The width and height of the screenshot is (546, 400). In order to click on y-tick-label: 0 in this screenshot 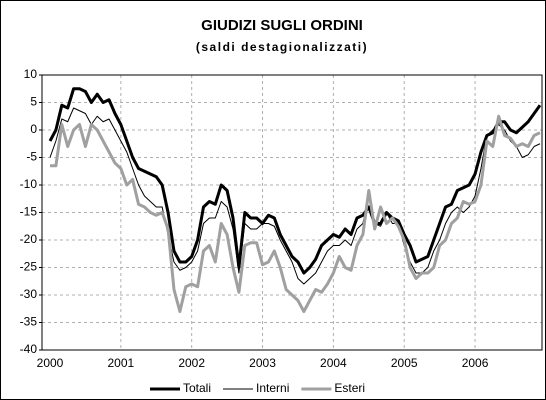, I will do `click(33, 129)`.